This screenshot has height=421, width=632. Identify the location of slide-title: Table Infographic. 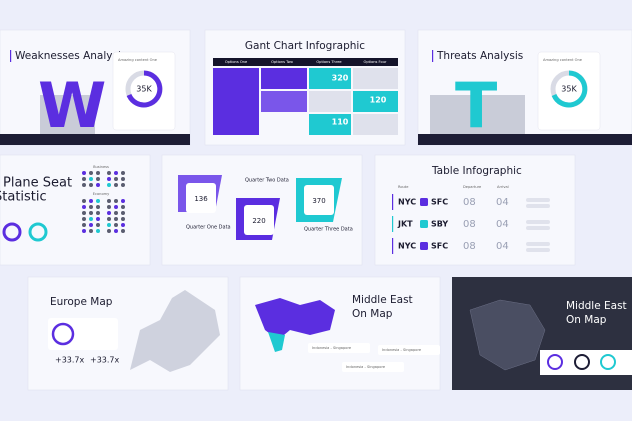
(476, 171).